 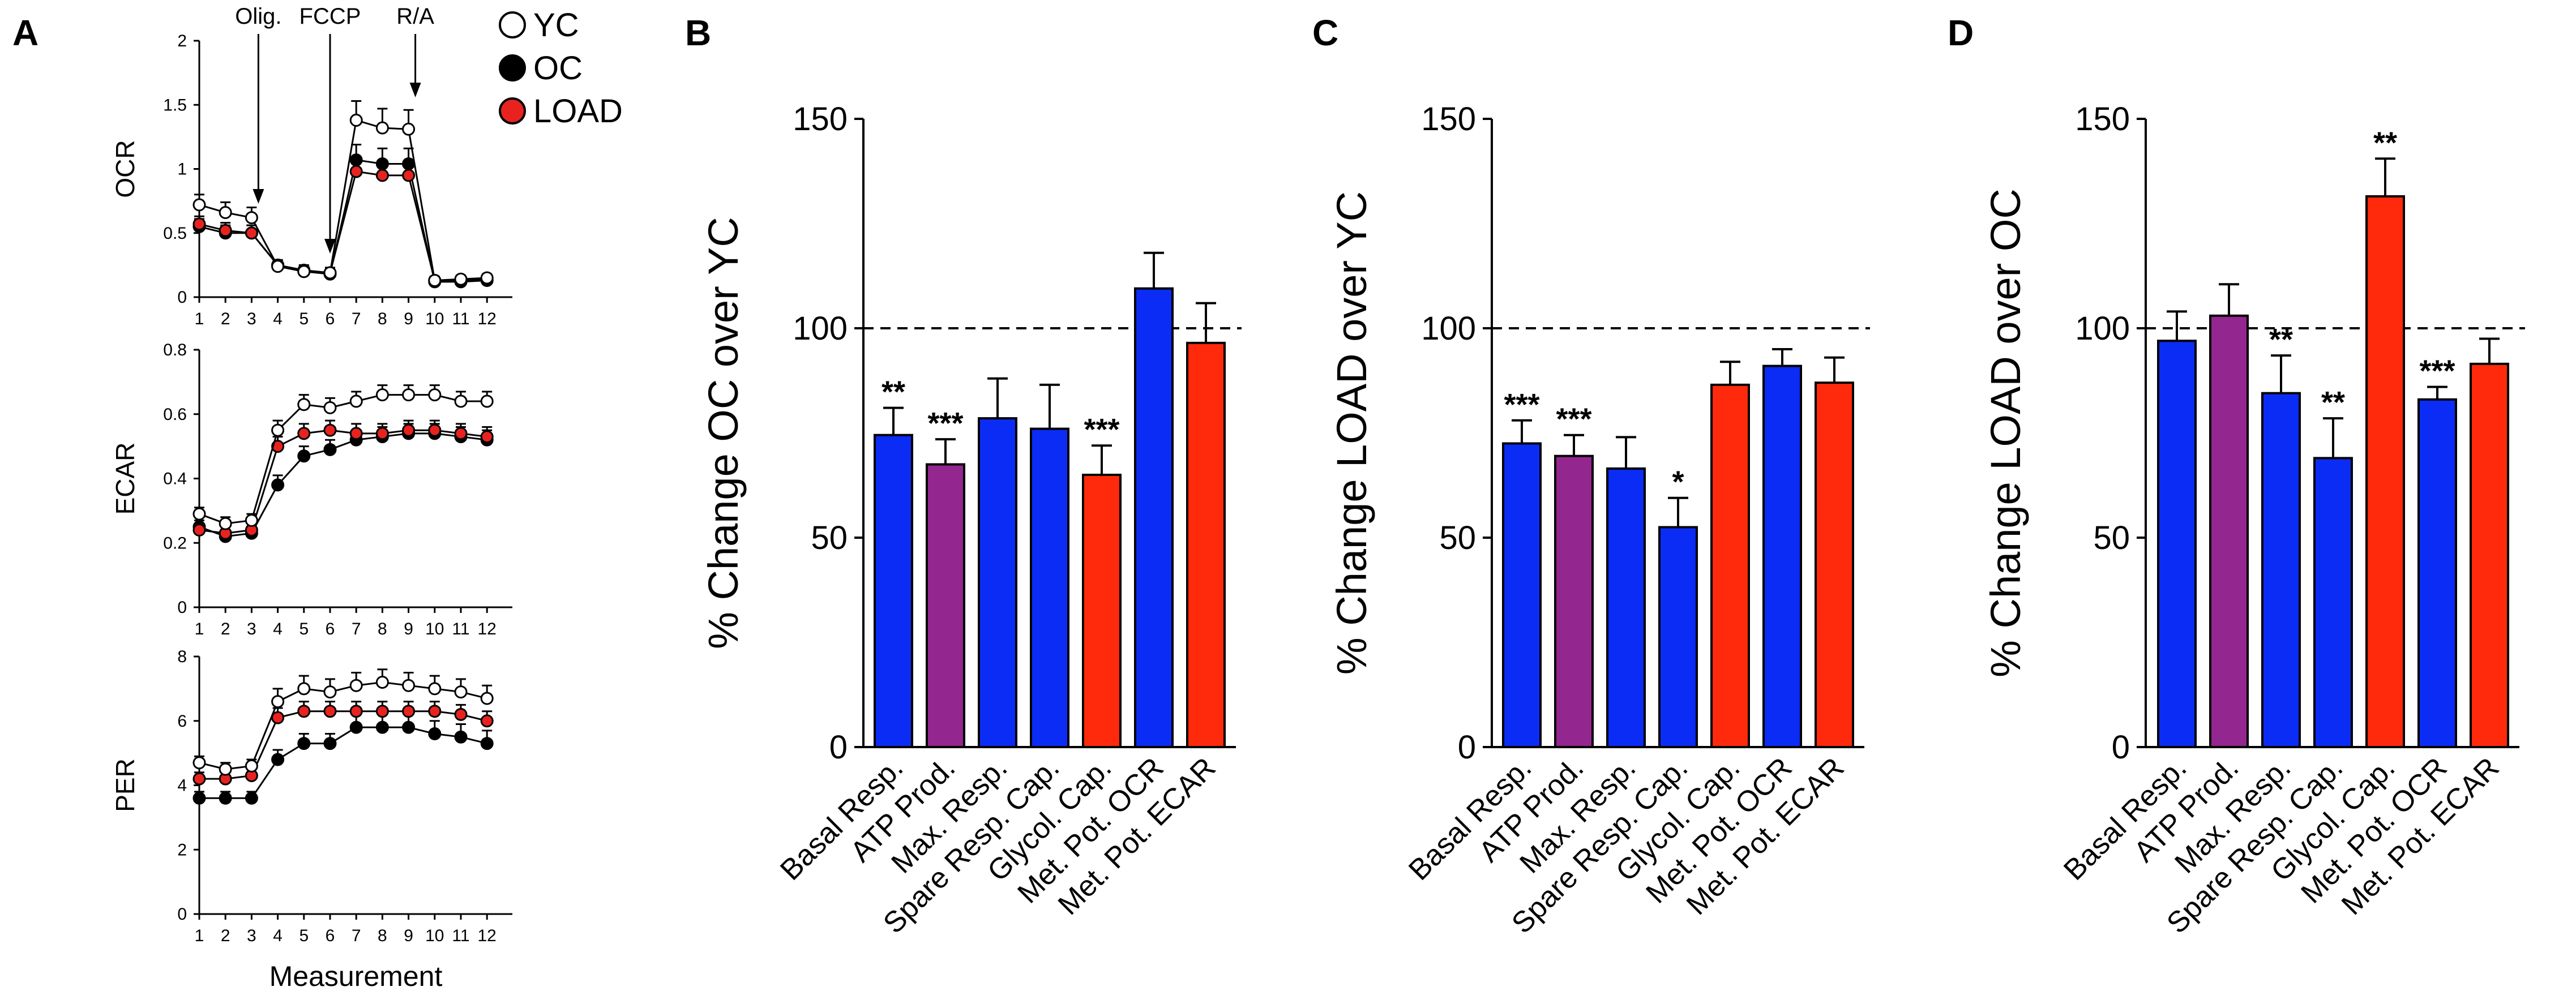 What do you see at coordinates (558, 68) in the screenshot?
I see `legend-label-oc: OC` at bounding box center [558, 68].